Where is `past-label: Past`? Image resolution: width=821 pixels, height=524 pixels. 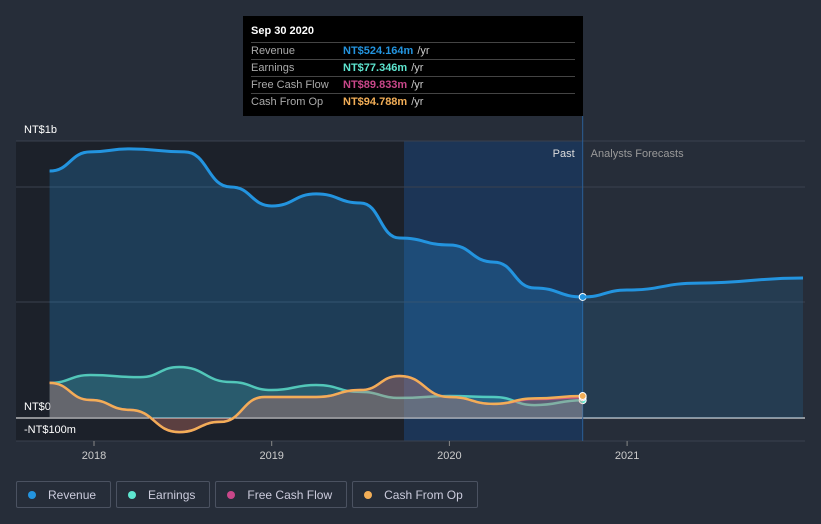 past-label: Past is located at coordinates (564, 154).